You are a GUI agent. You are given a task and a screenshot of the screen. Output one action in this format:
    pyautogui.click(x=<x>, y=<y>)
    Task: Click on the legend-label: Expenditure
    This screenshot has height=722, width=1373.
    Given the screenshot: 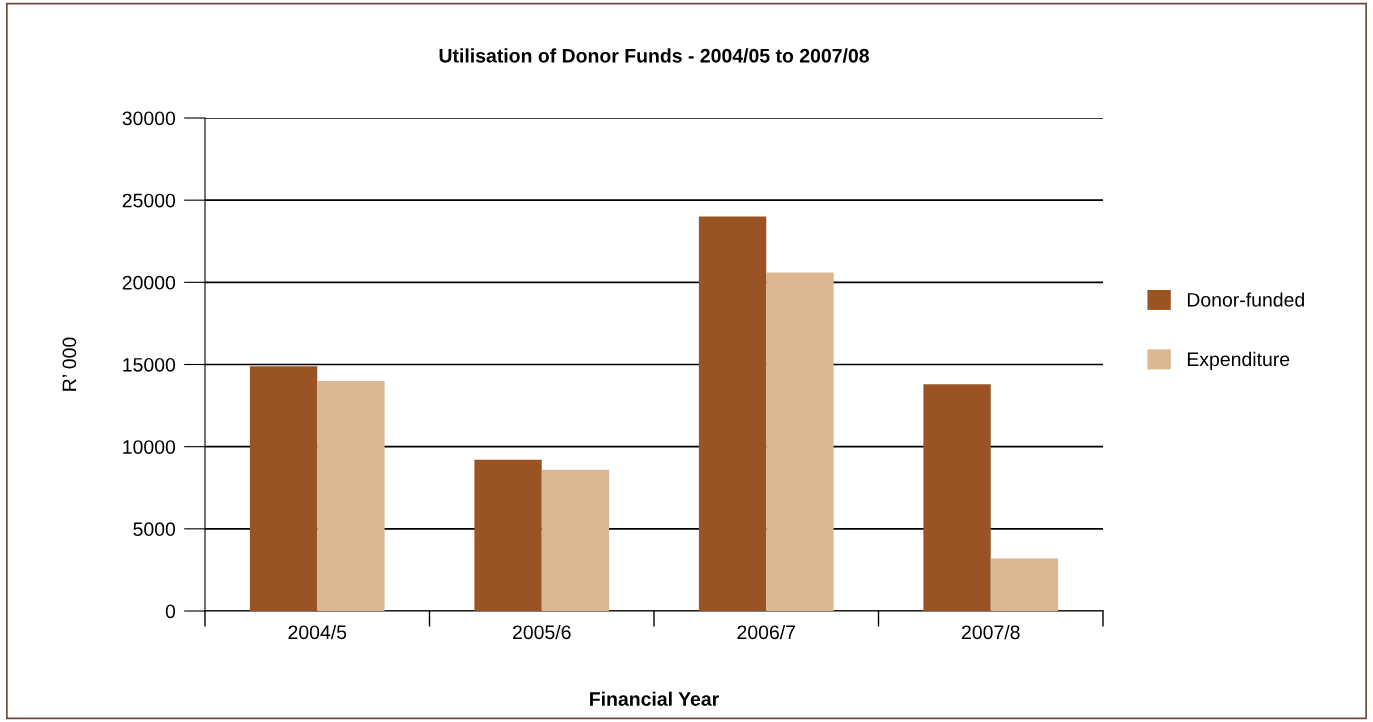 What is the action you would take?
    pyautogui.click(x=1238, y=360)
    